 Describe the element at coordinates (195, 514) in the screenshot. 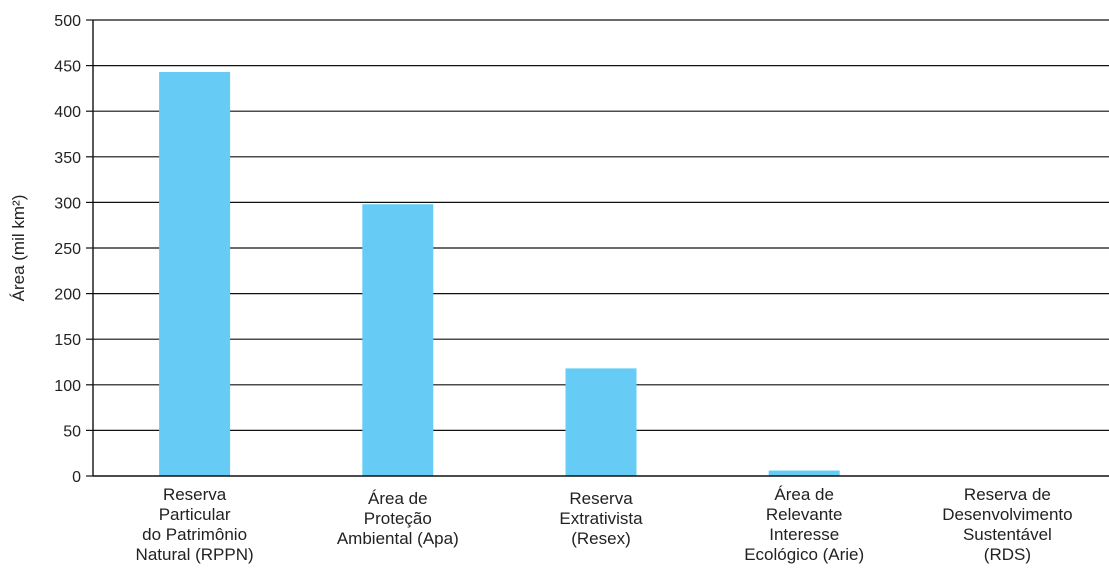

I see `category-label-line: Particular` at that location.